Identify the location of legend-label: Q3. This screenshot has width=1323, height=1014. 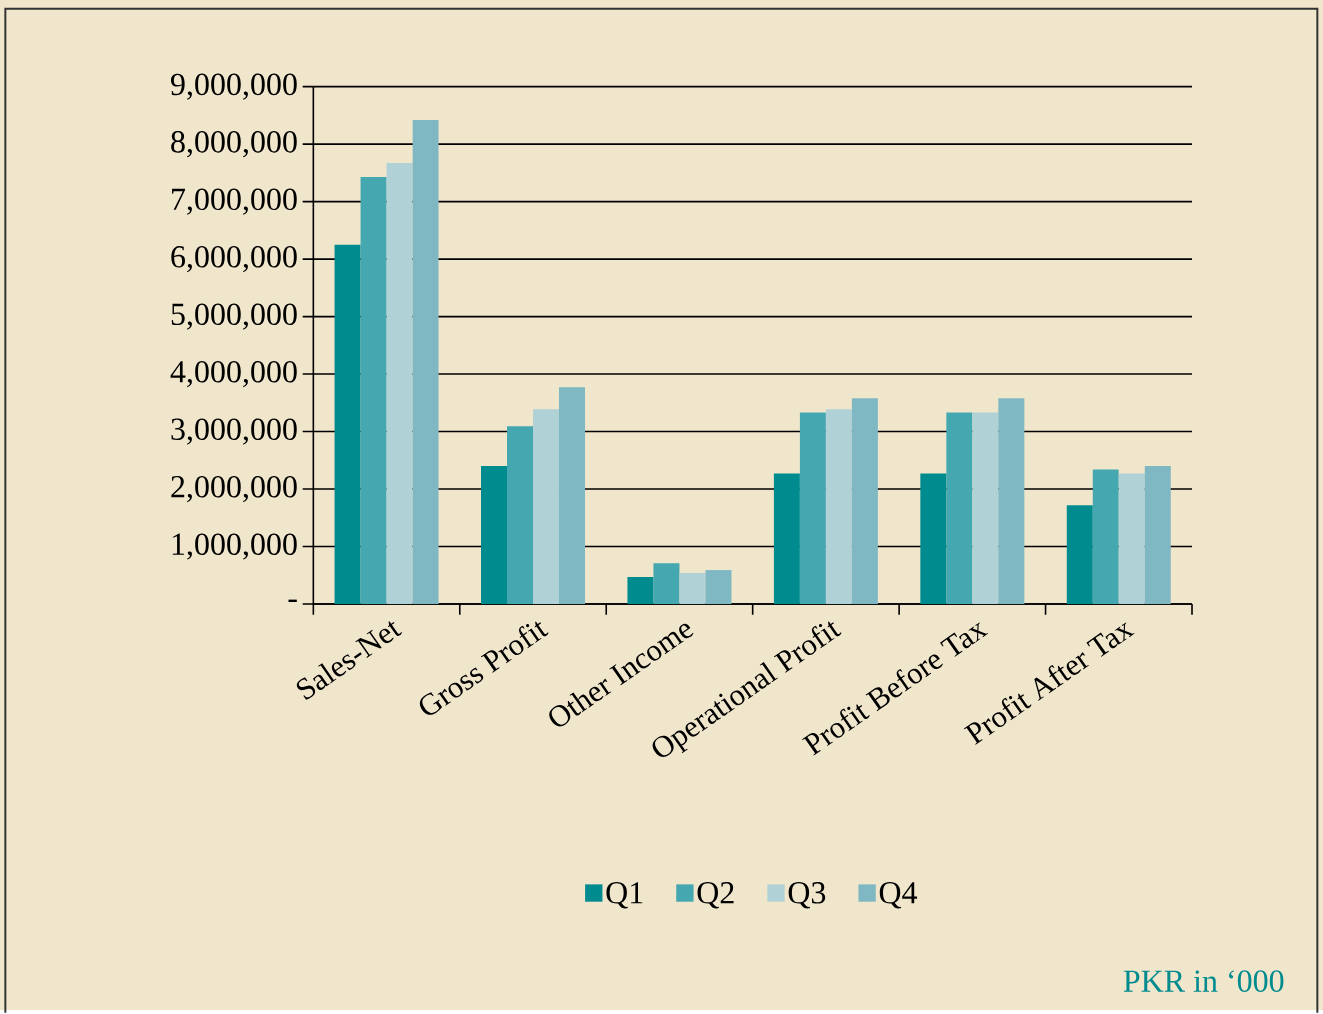
(807, 895).